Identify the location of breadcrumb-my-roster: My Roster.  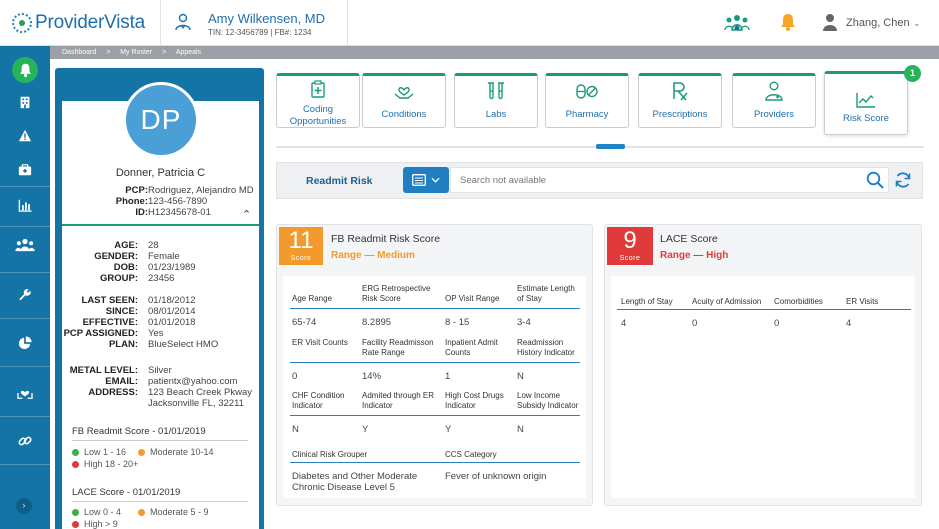
(136, 52).